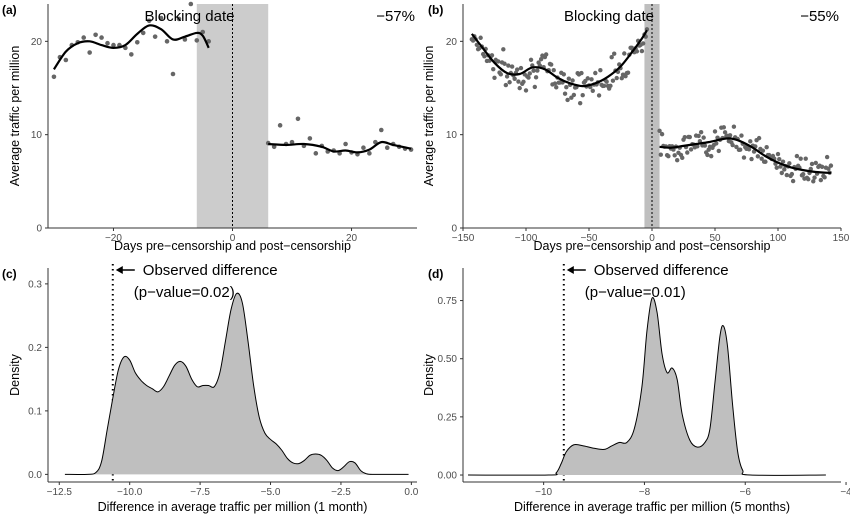 The image size is (850, 518). Describe the element at coordinates (778, 238) in the screenshot. I see `x-tick-label: 100` at that location.